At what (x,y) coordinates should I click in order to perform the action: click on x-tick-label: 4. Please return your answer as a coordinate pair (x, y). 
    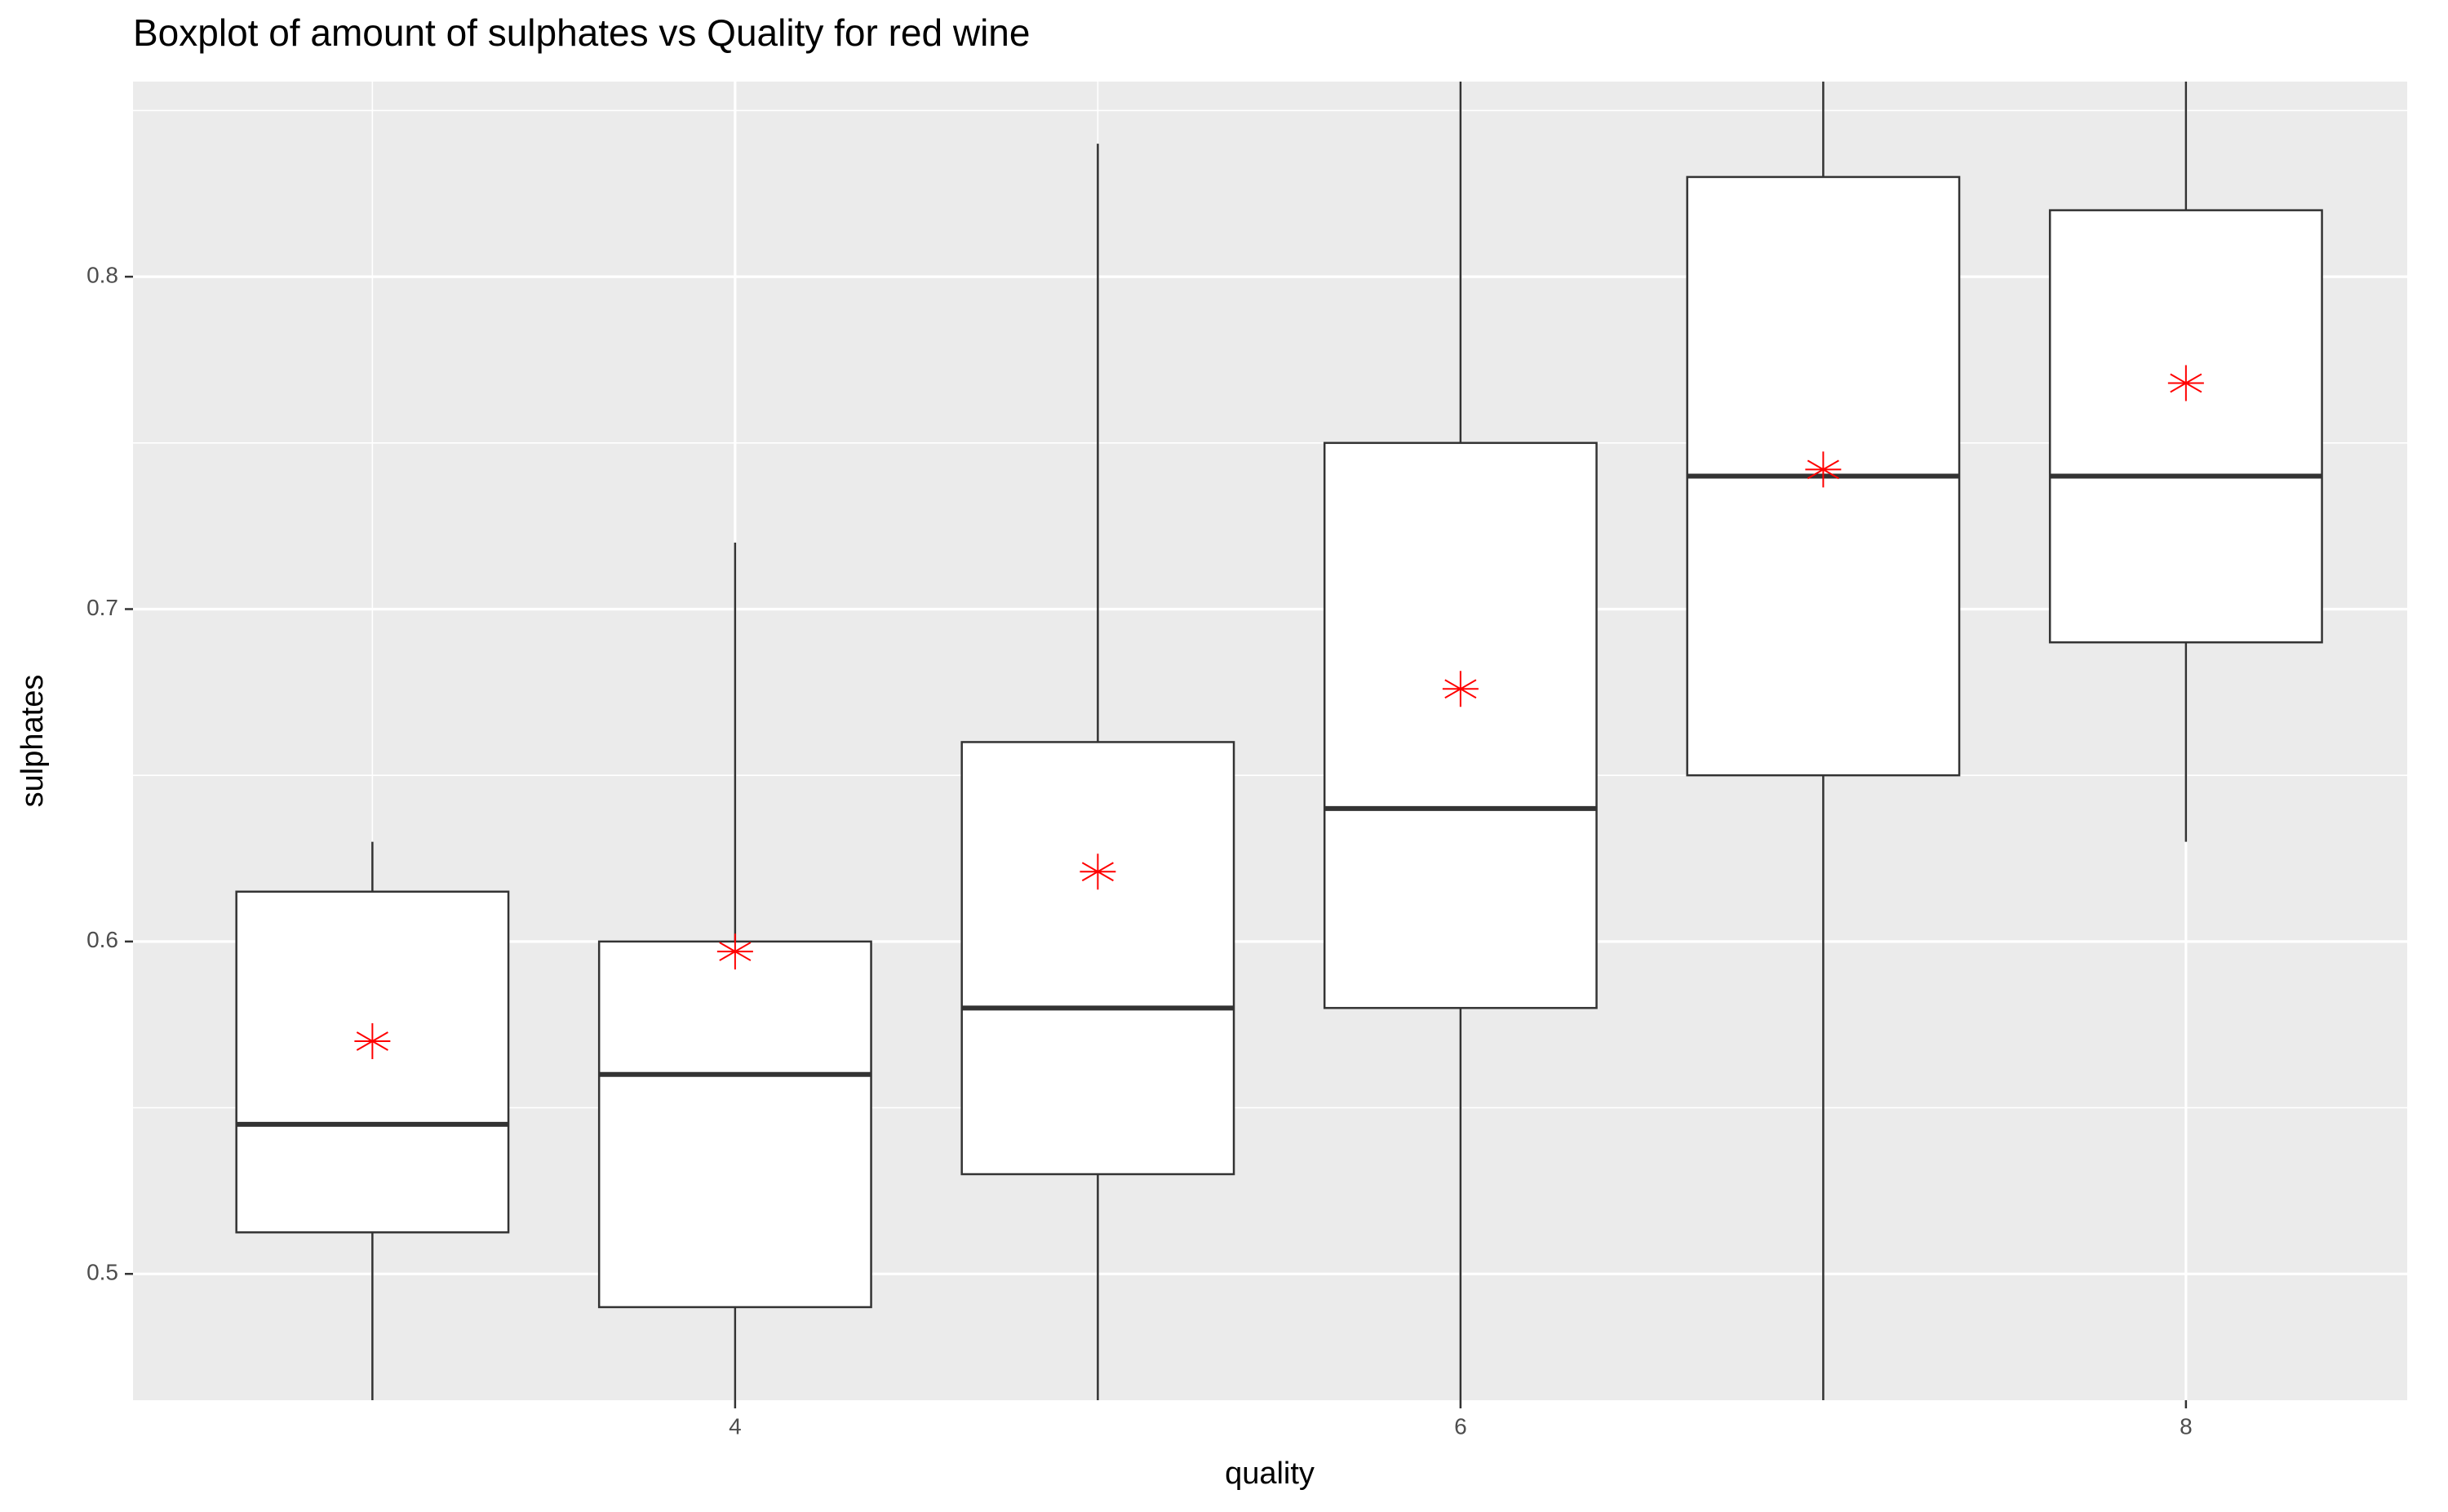
    Looking at the image, I should click on (735, 1426).